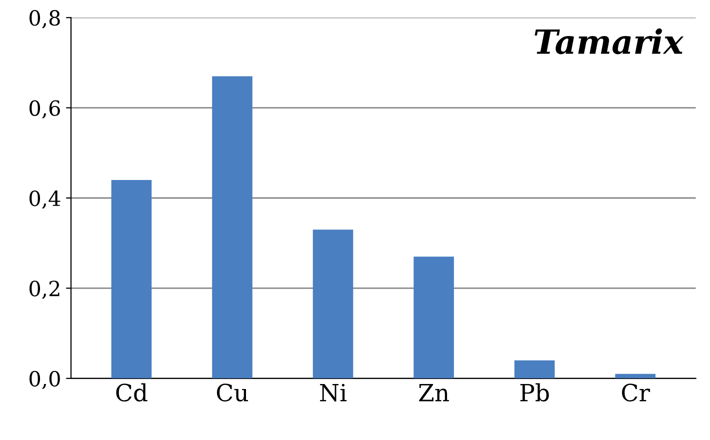 The image size is (710, 440). I want to click on x-tick-label: Zn, so click(434, 393).